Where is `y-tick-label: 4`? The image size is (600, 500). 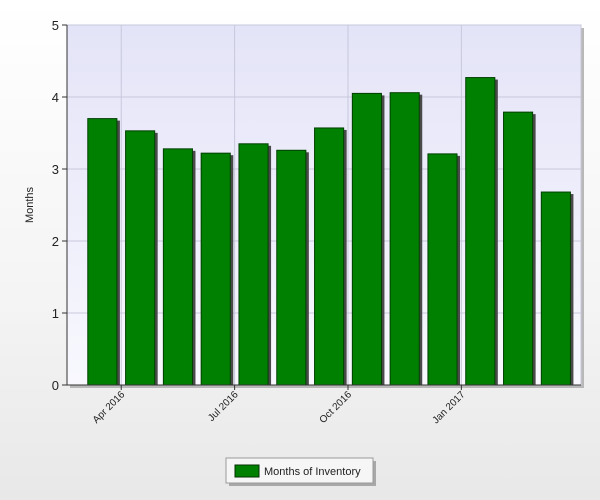 y-tick-label: 4 is located at coordinates (55, 97).